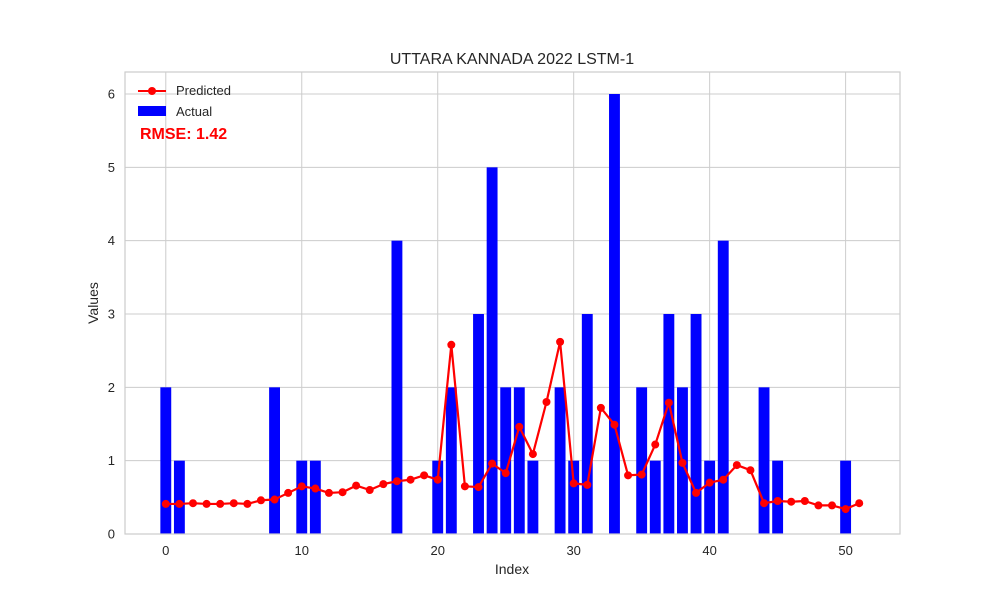  I want to click on legend-actual-label: Actual, so click(194, 111).